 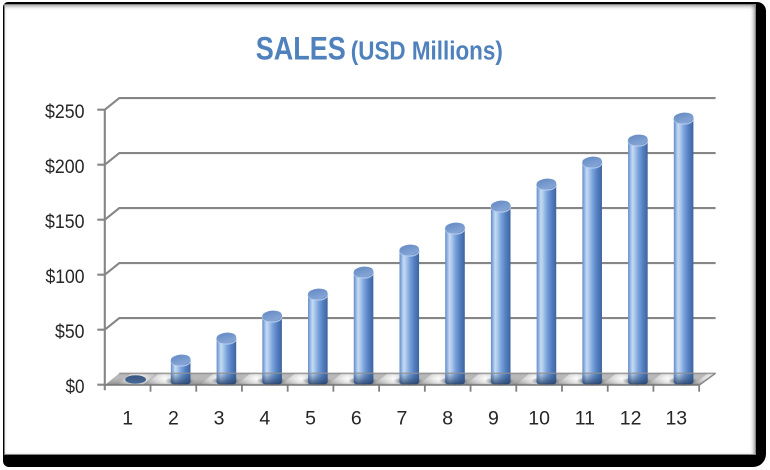 What do you see at coordinates (301, 48) in the screenshot?
I see `svg-text: SALES` at bounding box center [301, 48].